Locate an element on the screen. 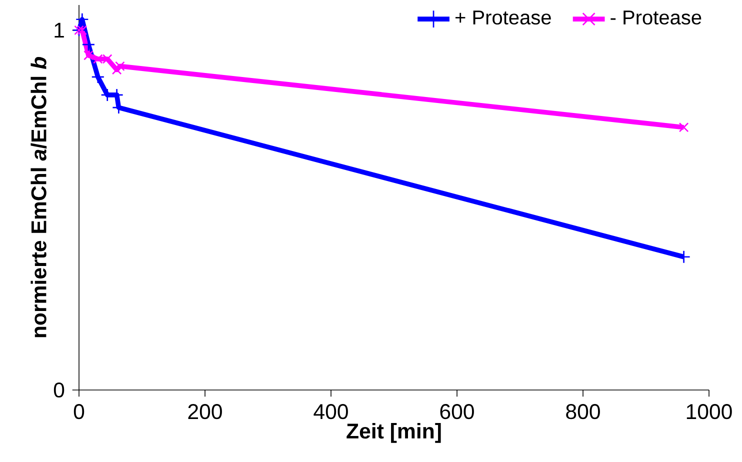 Image resolution: width=742 pixels, height=462 pixels. x-tick-label: 200 is located at coordinates (205, 412).